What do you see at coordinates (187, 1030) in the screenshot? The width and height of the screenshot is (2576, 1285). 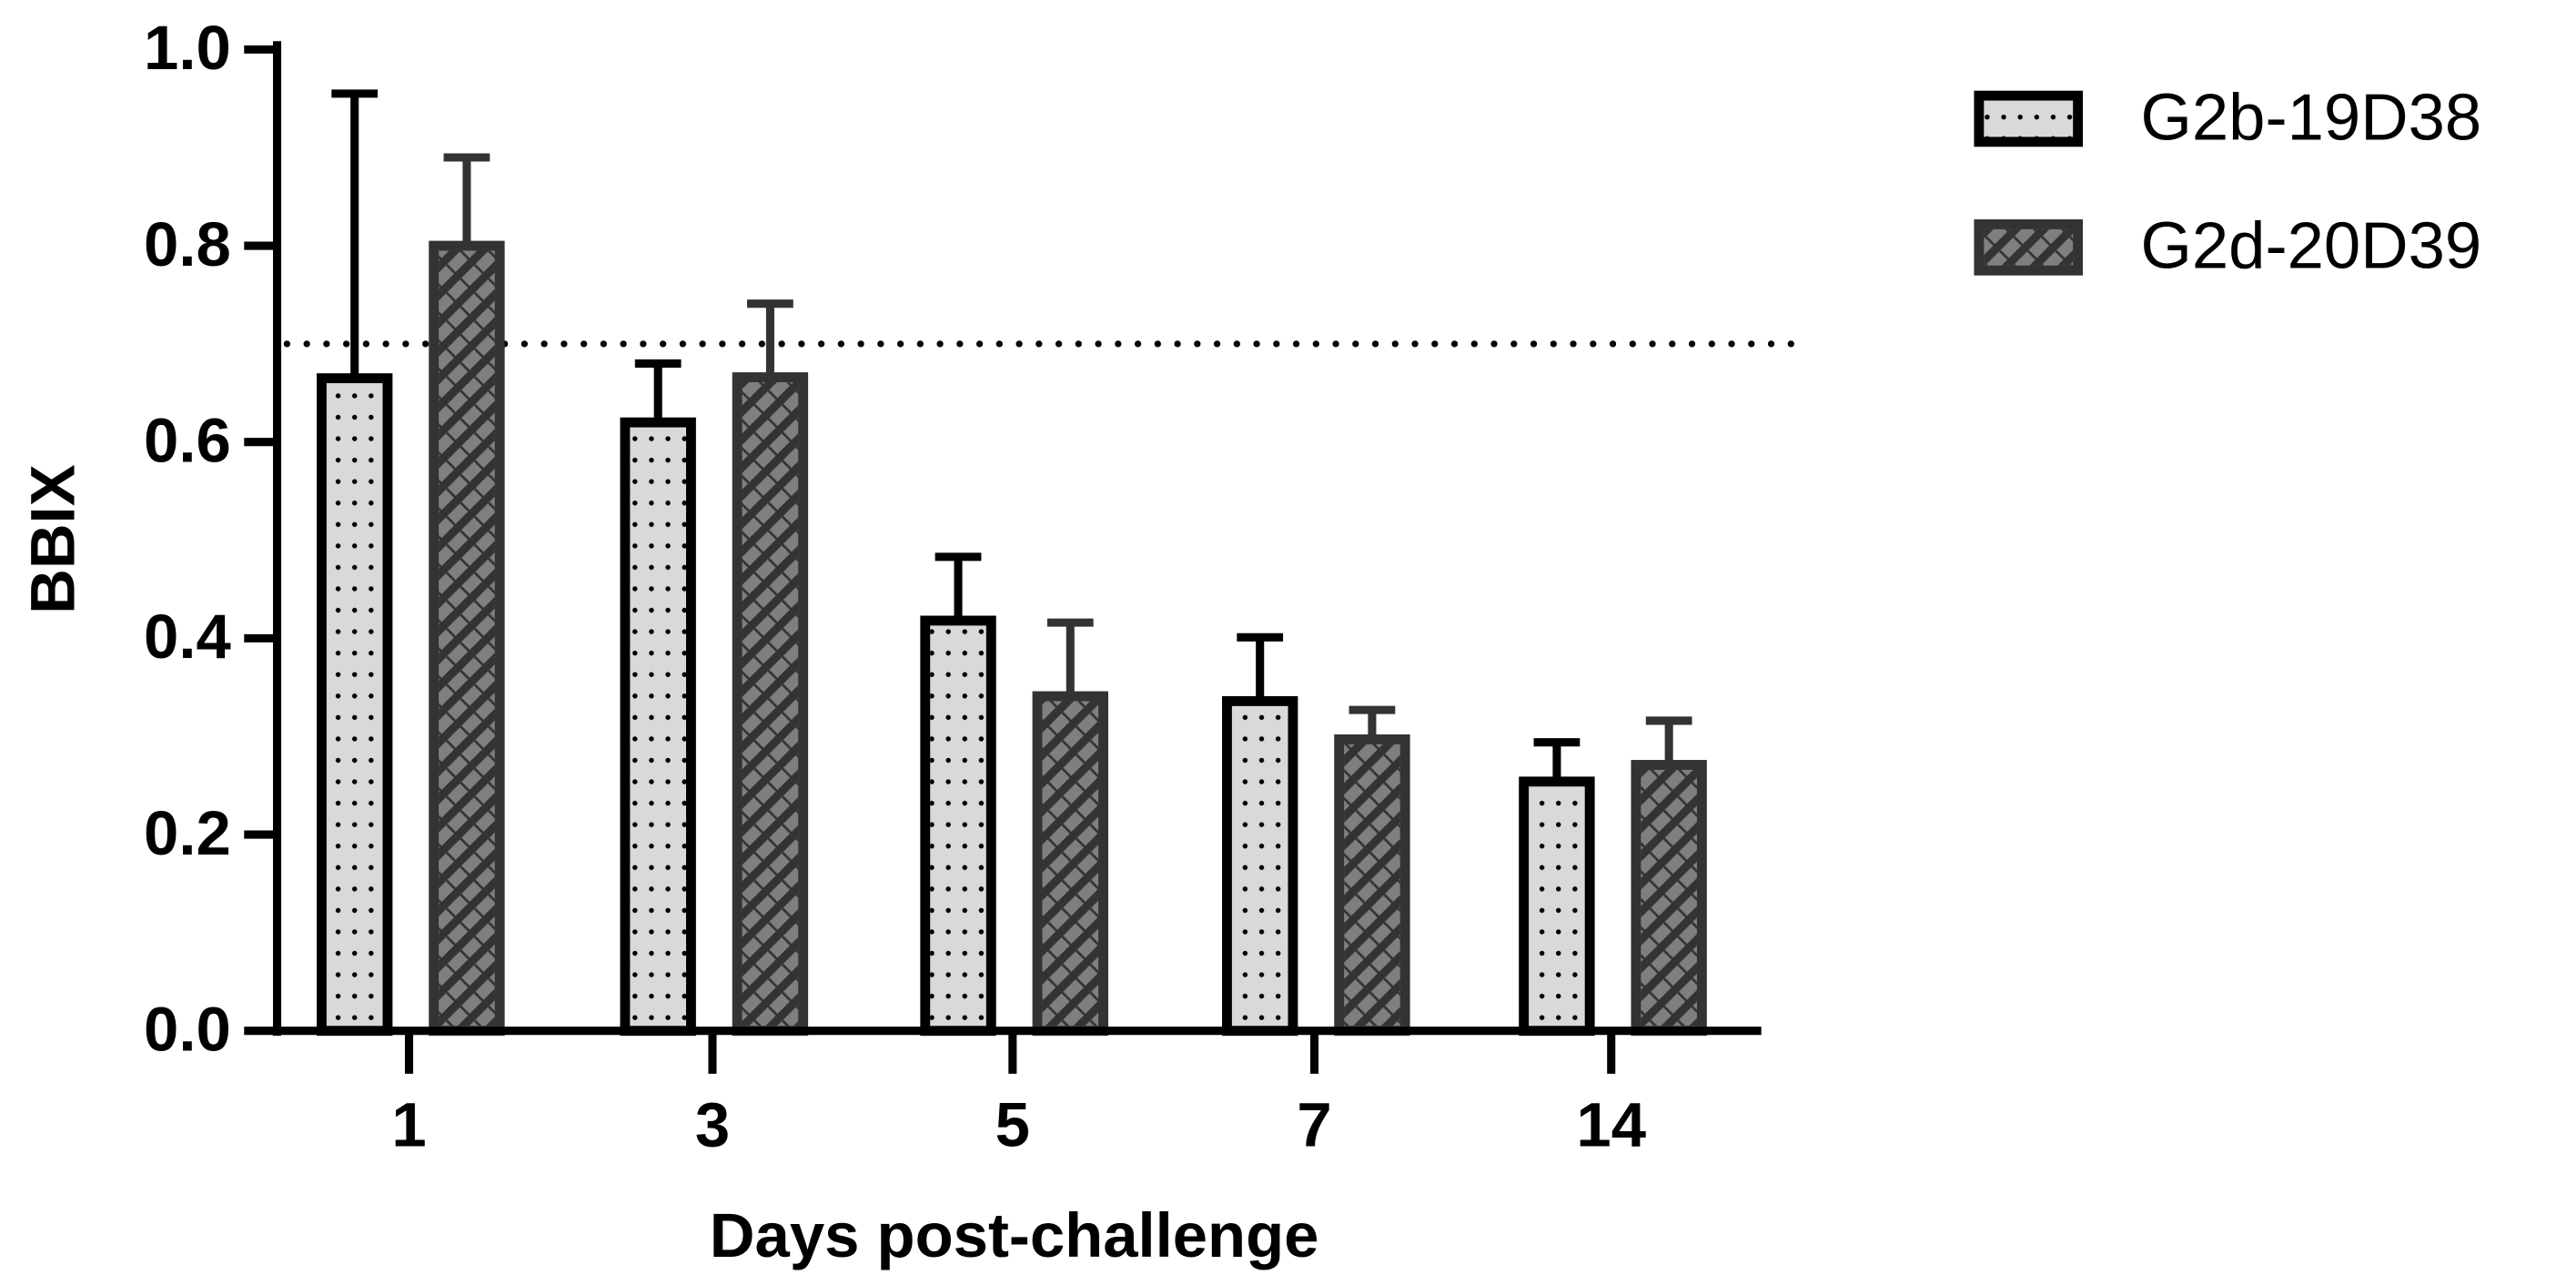 I see `y-tick-label: 0.0` at bounding box center [187, 1030].